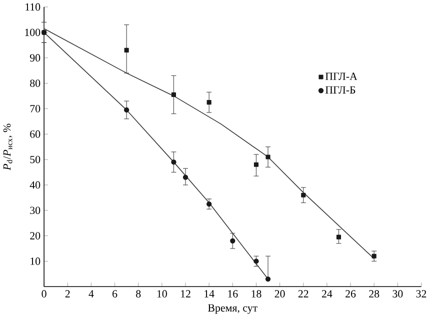 This screenshot has width=430, height=326. Describe the element at coordinates (233, 309) in the screenshot. I see `x-axis-title: Время, сут` at that location.